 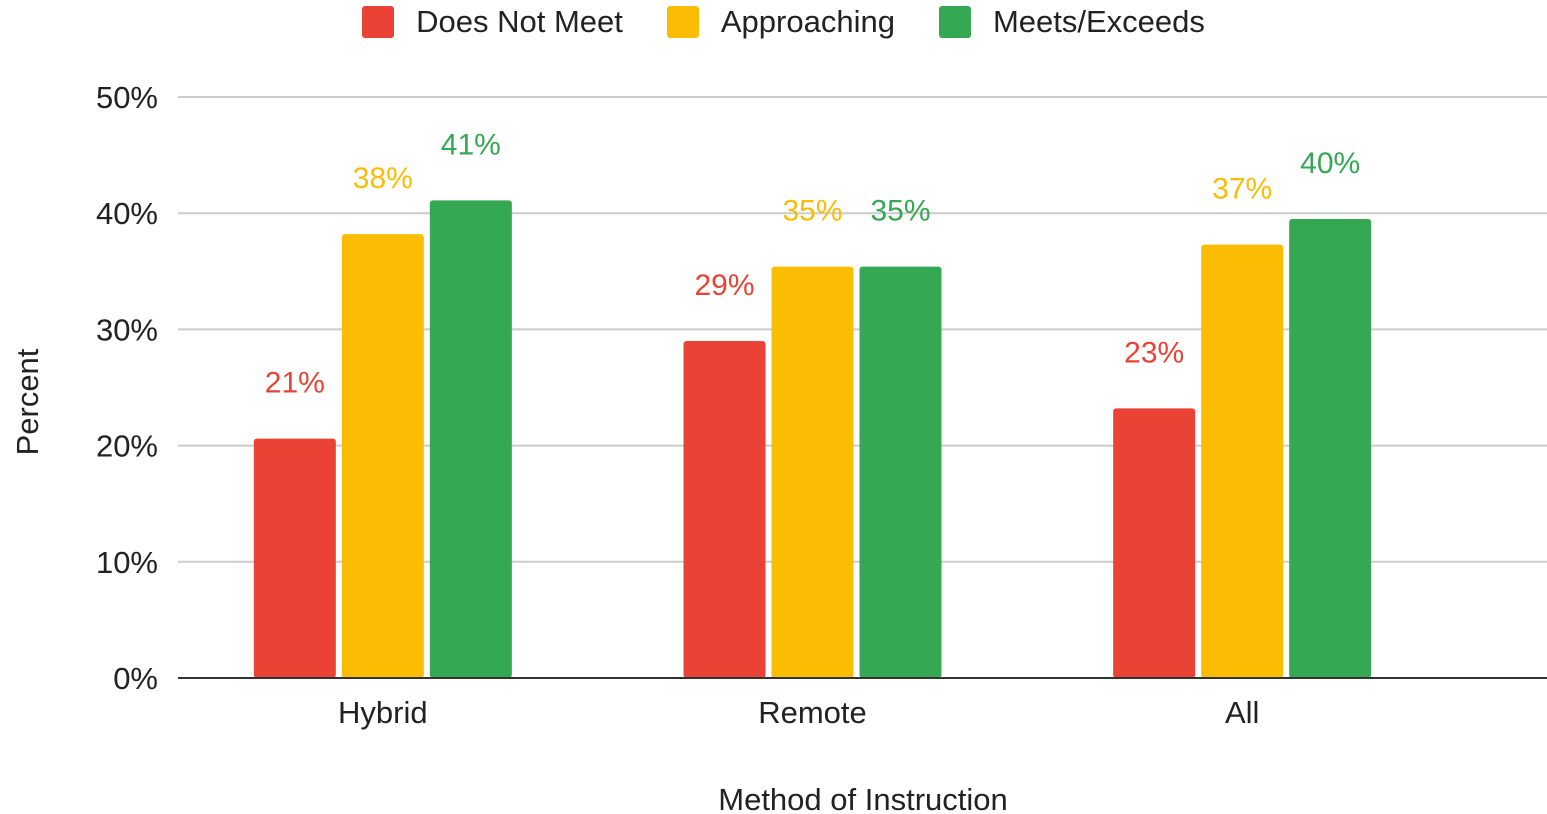 I want to click on legend-label-meets-exceeds: Meets/Exceeds, so click(x=1098, y=21).